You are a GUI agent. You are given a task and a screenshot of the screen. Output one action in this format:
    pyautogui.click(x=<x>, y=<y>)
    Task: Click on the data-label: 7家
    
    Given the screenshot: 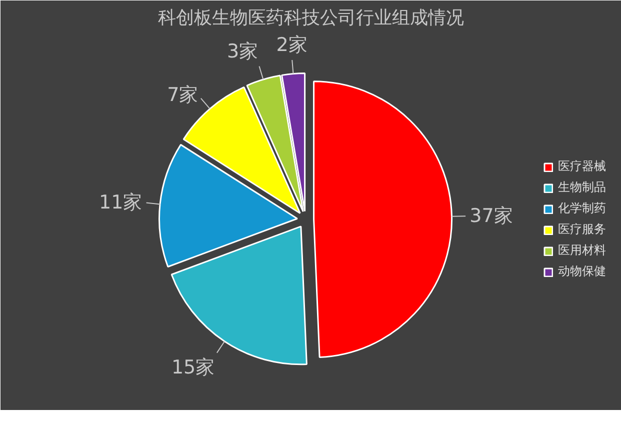 What is the action you would take?
    pyautogui.click(x=182, y=95)
    